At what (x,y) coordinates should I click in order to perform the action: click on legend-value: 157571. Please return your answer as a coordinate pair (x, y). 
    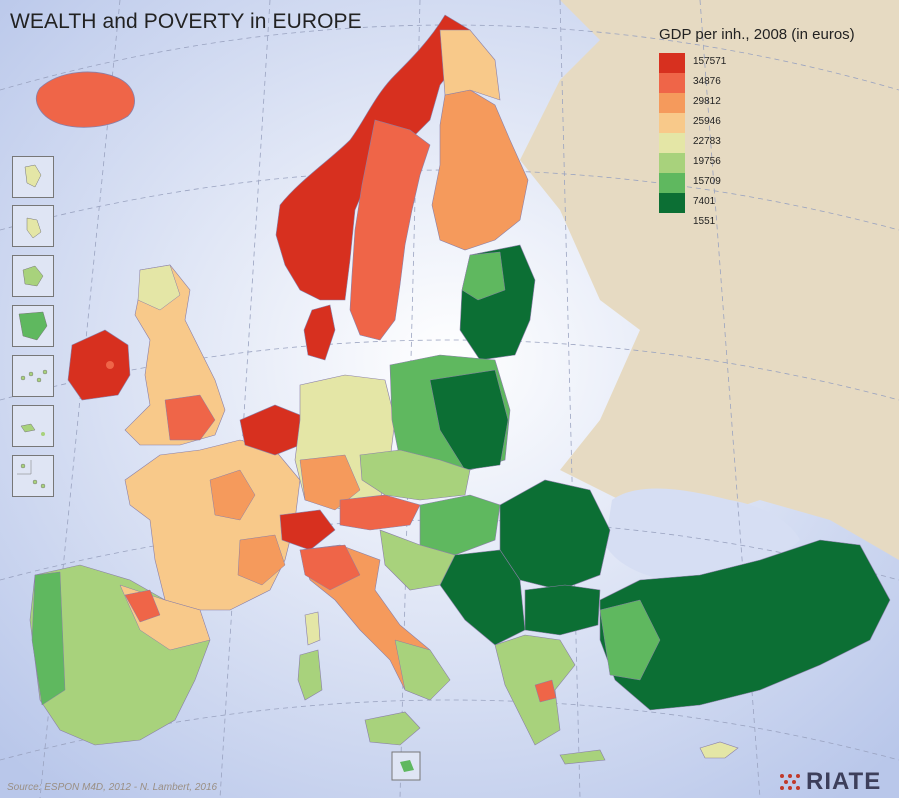
    Looking at the image, I should click on (710, 61).